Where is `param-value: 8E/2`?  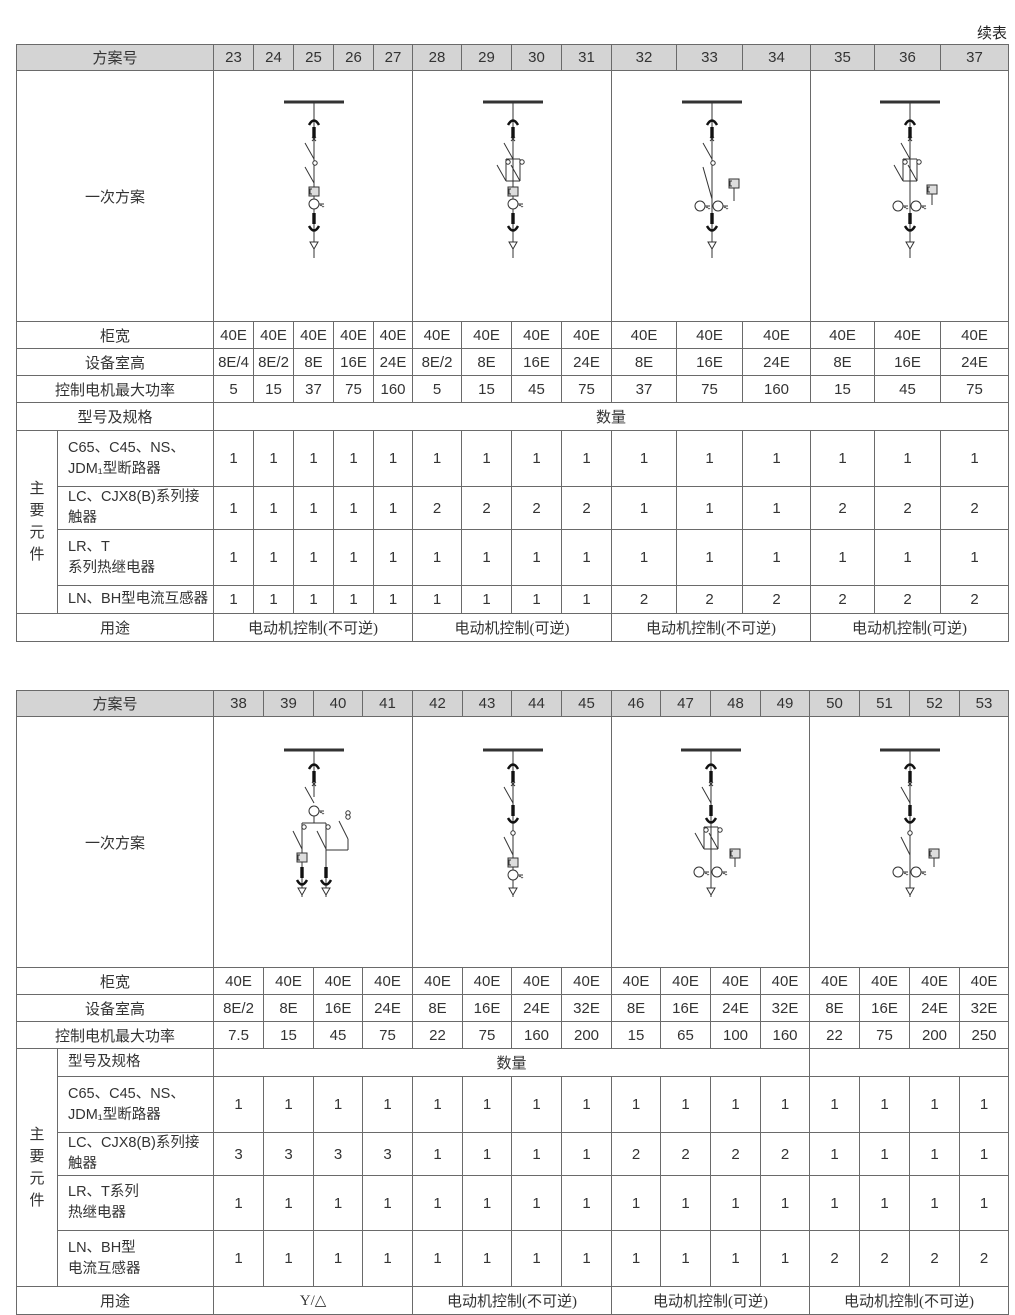
param-value: 8E/2 is located at coordinates (239, 1008).